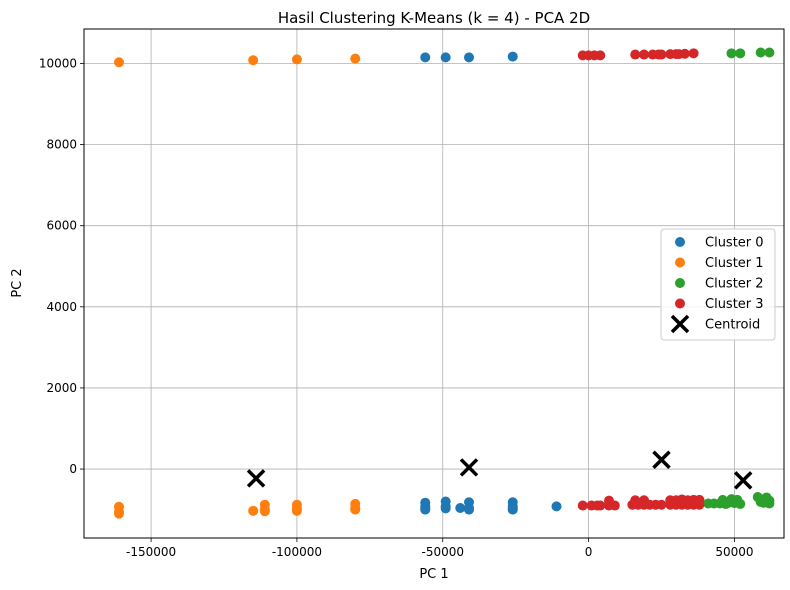  What do you see at coordinates (734, 304) in the screenshot?
I see `legend-label: Cluster 3` at bounding box center [734, 304].